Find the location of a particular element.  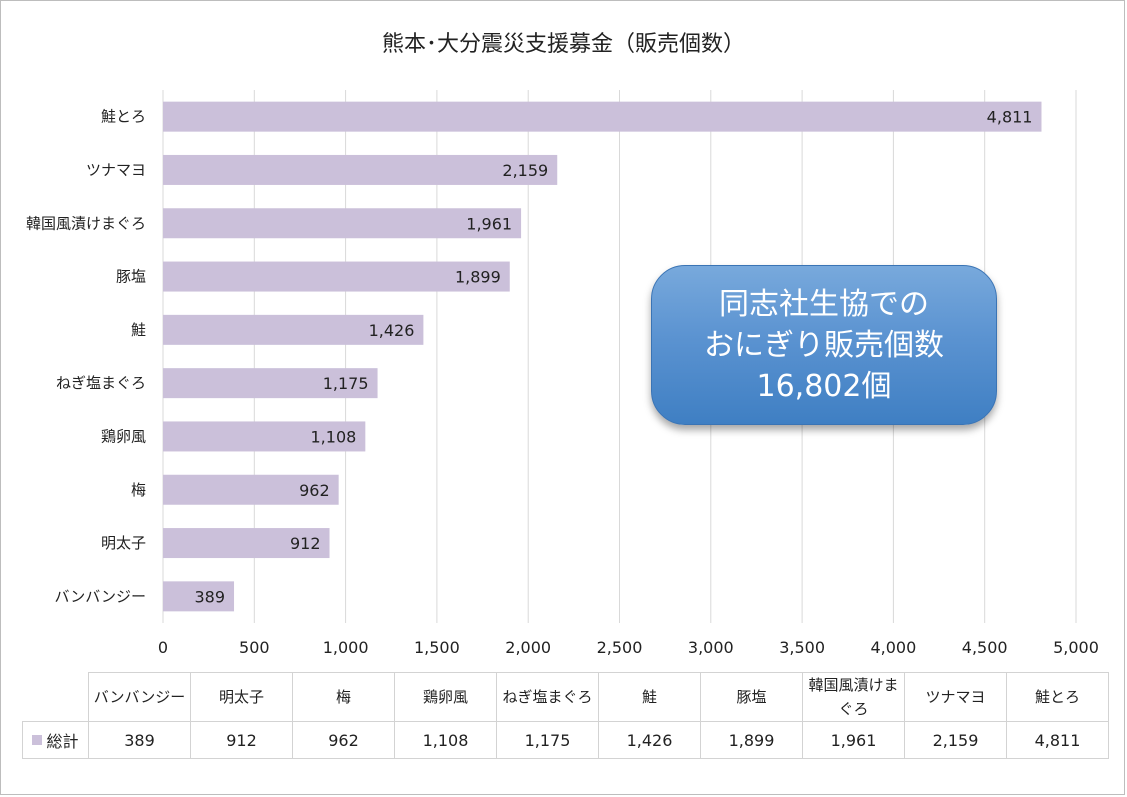

category-label: 鮭 is located at coordinates (138, 330).